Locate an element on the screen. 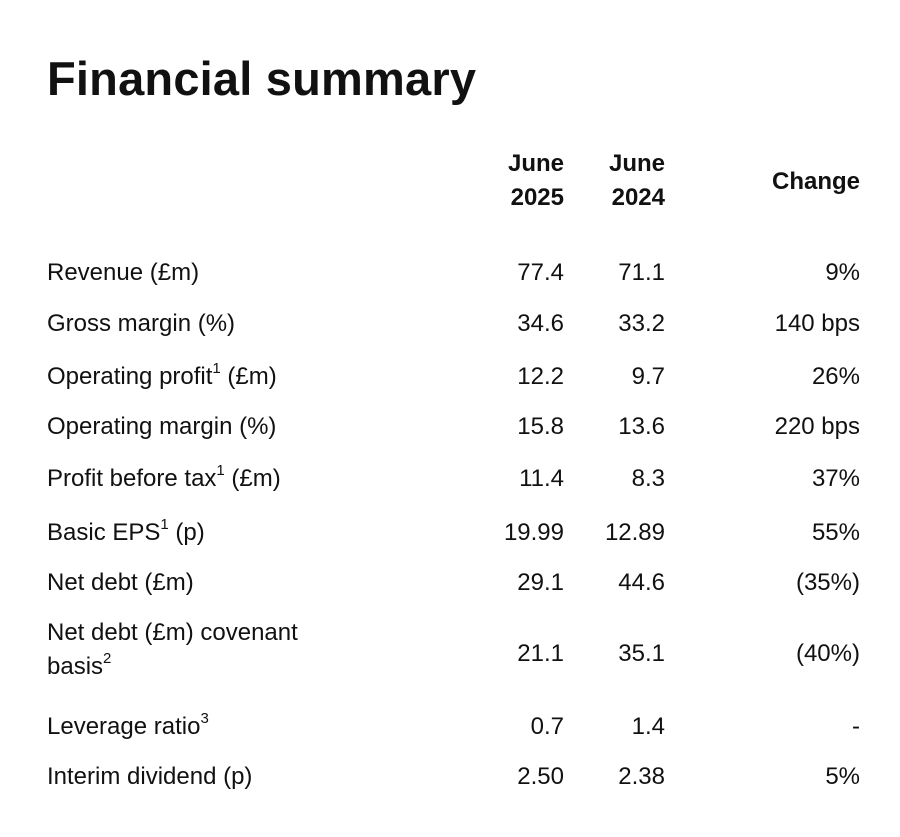 The image size is (900, 837). value-june-2024: 33.2 is located at coordinates (641, 323).